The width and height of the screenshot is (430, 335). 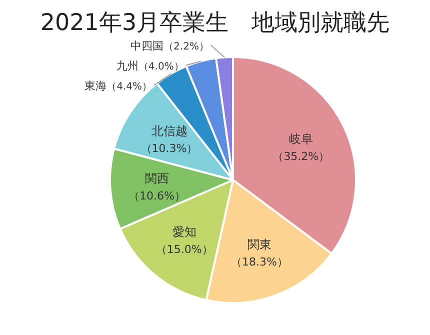 What do you see at coordinates (129, 86) in the screenshot?
I see `data-label: （4.4%）` at bounding box center [129, 86].